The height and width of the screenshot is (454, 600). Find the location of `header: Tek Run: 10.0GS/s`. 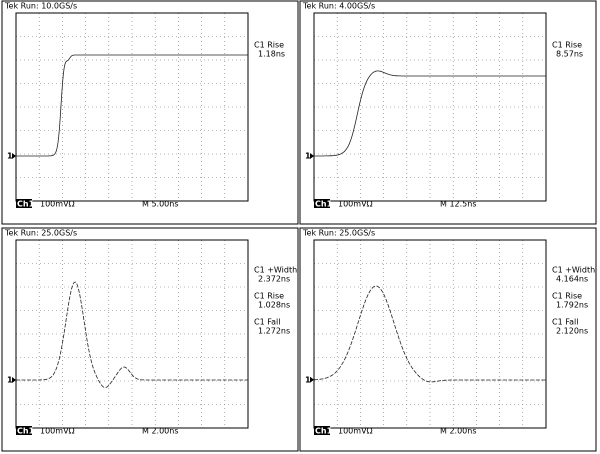

header: Tek Run: 10.0GS/s is located at coordinates (40, 6).